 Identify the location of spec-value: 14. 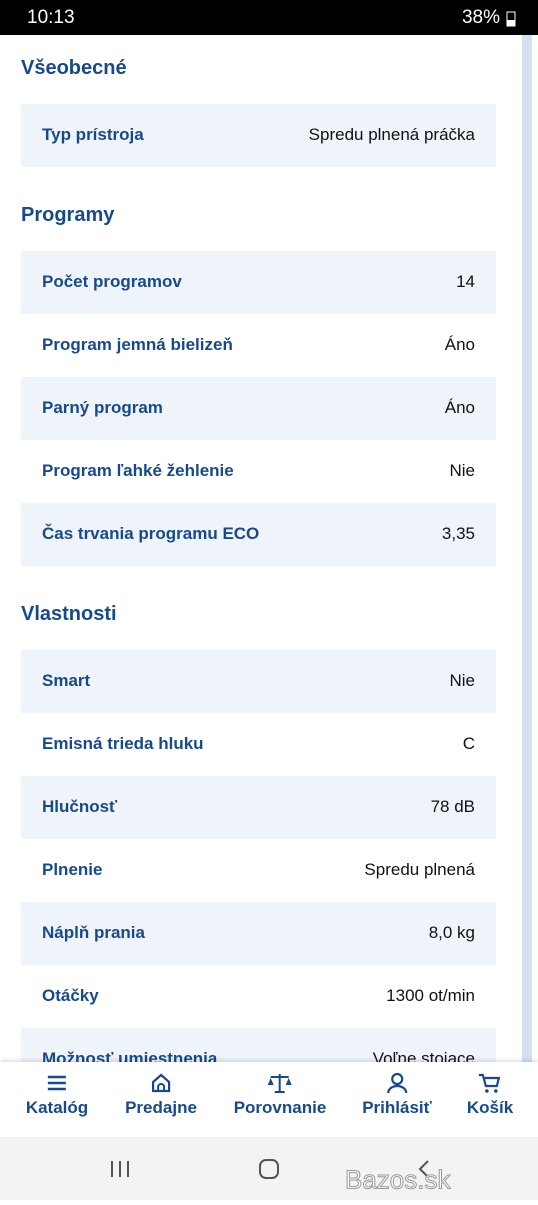
(465, 281).